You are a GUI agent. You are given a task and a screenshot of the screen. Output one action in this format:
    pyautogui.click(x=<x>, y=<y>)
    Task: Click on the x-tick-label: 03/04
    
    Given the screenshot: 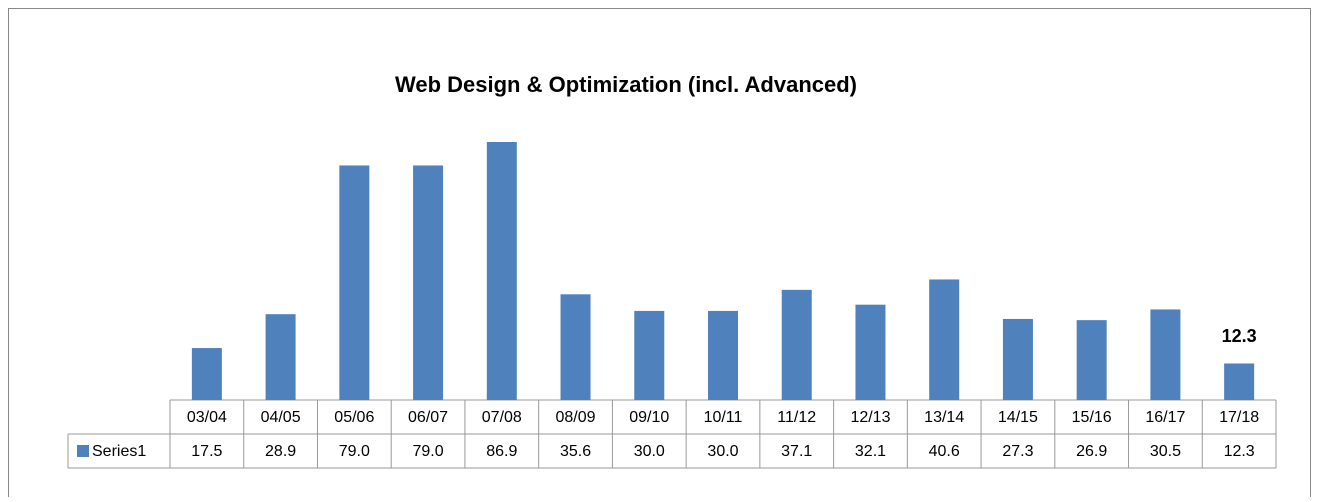 What is the action you would take?
    pyautogui.click(x=207, y=417)
    